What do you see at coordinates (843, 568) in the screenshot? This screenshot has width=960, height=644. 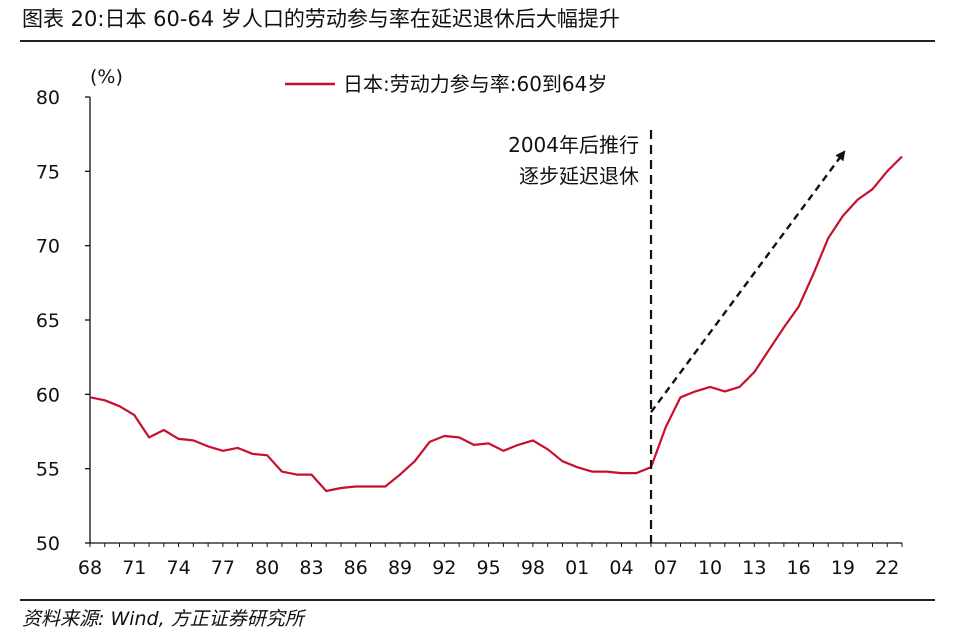 I see `x-tick-label: 19` at bounding box center [843, 568].